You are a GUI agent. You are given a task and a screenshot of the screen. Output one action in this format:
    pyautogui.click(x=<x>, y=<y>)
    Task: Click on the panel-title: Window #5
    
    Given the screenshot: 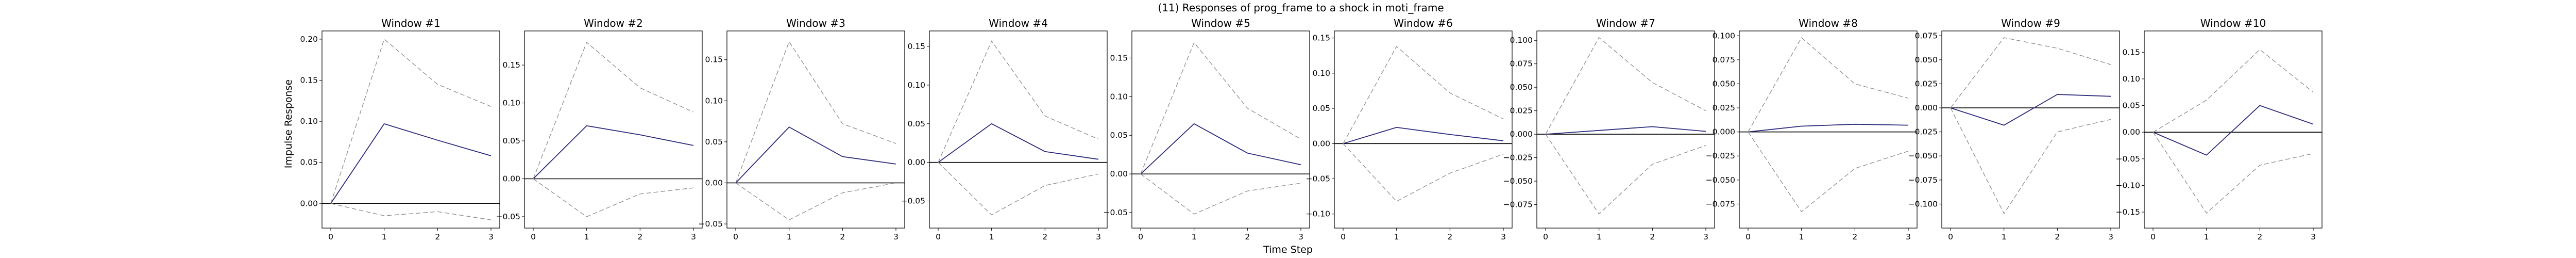 What is the action you would take?
    pyautogui.click(x=1220, y=23)
    